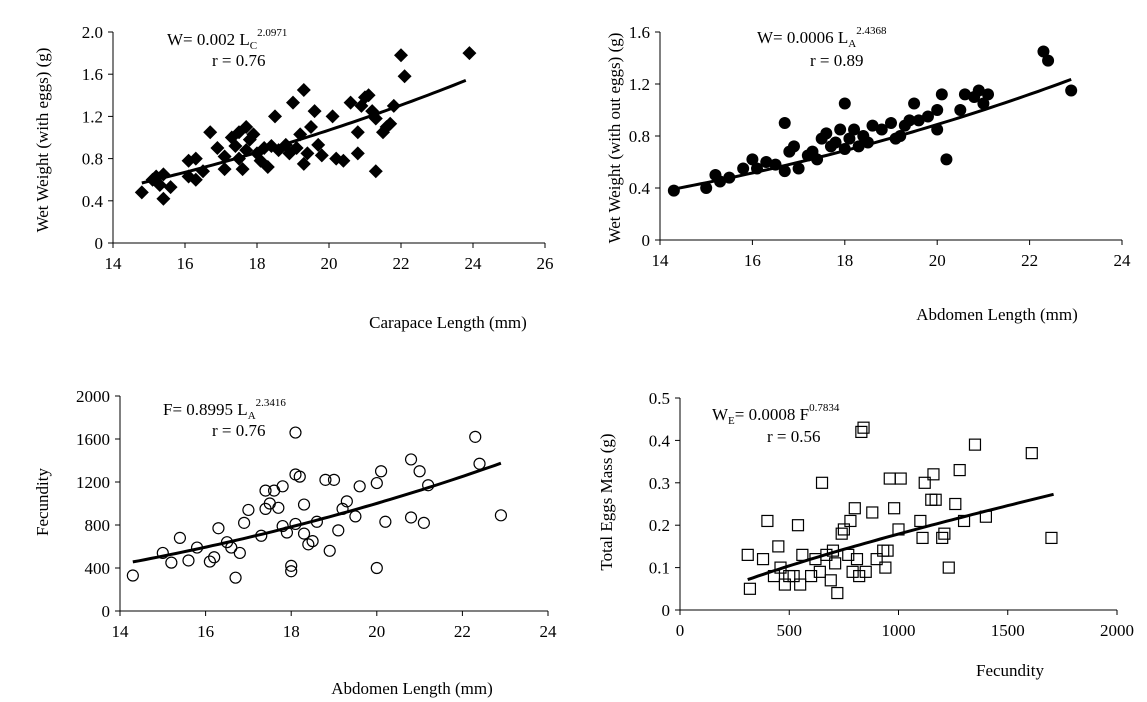 Image resolution: width=1147 pixels, height=702 pixels. I want to click on regression-equation: WE= 0.0008 F0.7834, so click(776, 414).